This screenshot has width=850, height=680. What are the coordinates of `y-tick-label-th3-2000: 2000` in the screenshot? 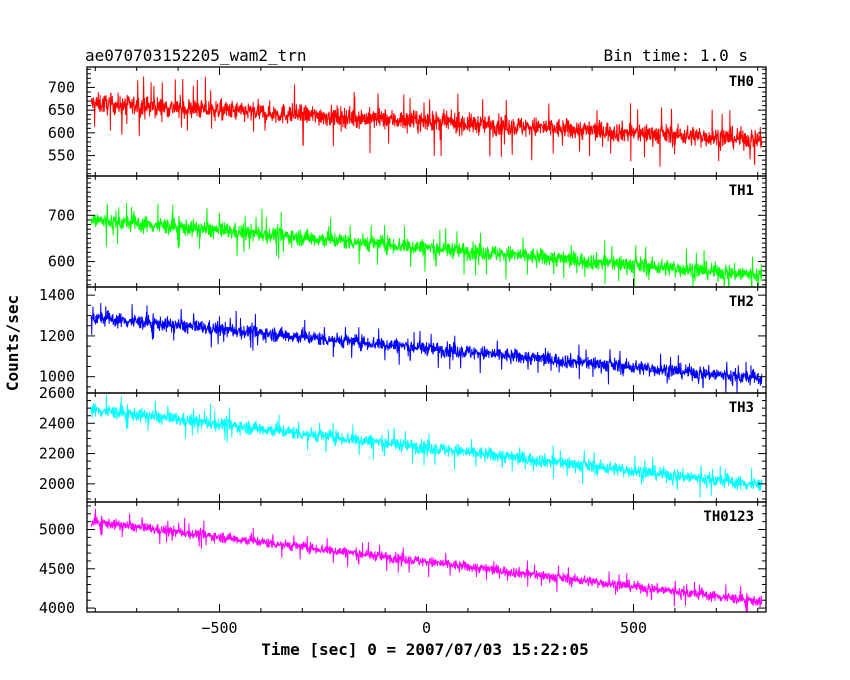 It's located at (57, 484).